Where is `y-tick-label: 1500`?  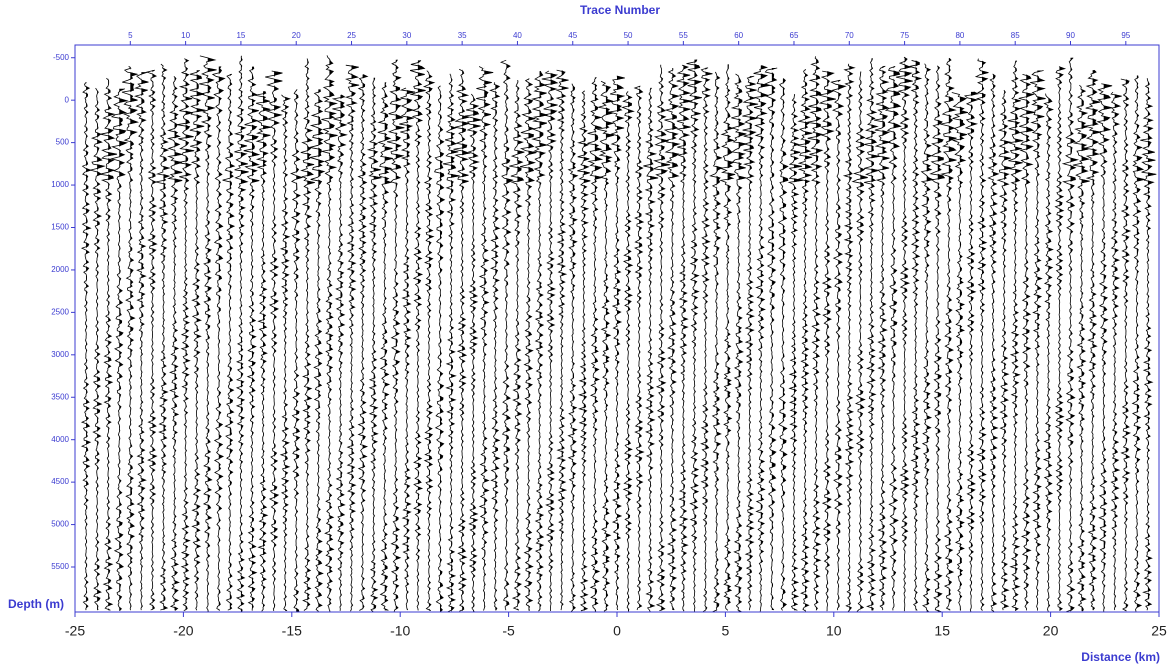
y-tick-label: 1500 is located at coordinates (60, 227).